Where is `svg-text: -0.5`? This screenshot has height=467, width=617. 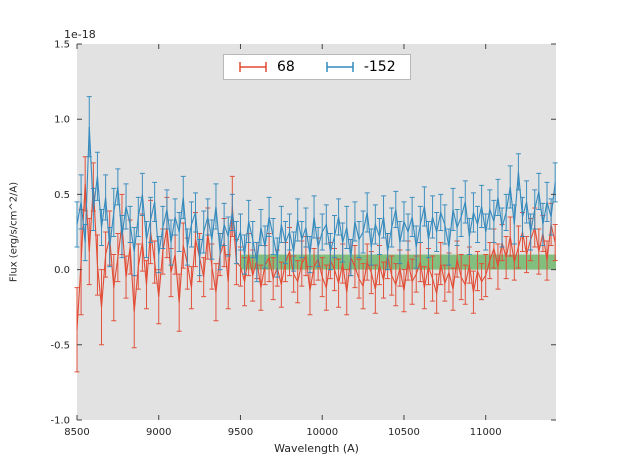 svg-text: -0.5 is located at coordinates (60, 345).